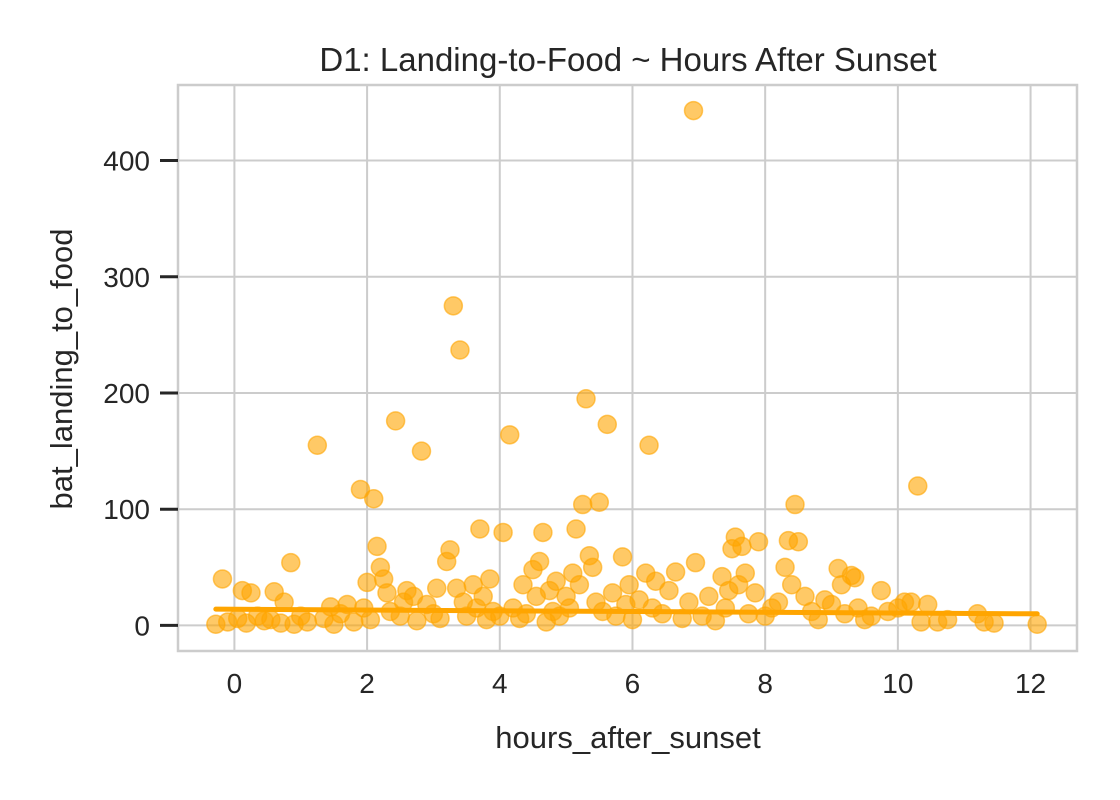 This screenshot has width=1120, height=800. I want to click on x-tick-label: 4, so click(500, 683).